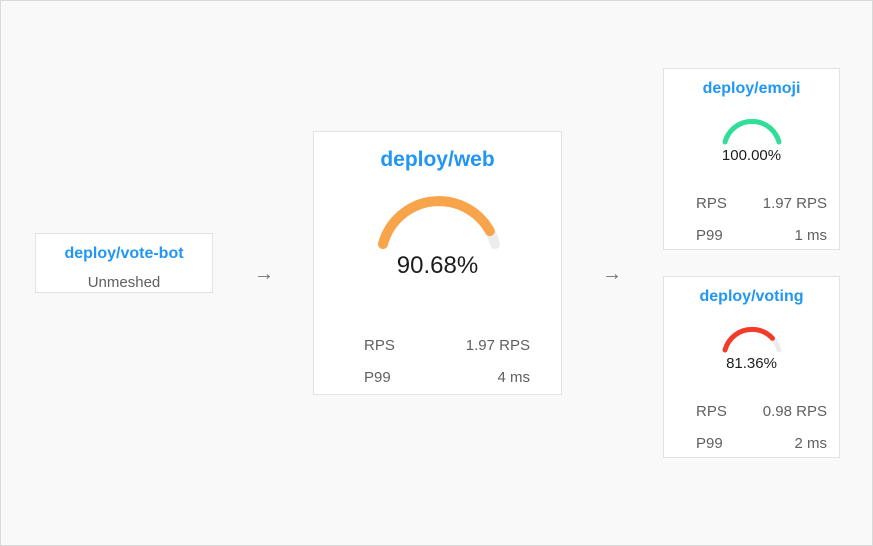  I want to click on metric-value: 1 ms, so click(810, 235).